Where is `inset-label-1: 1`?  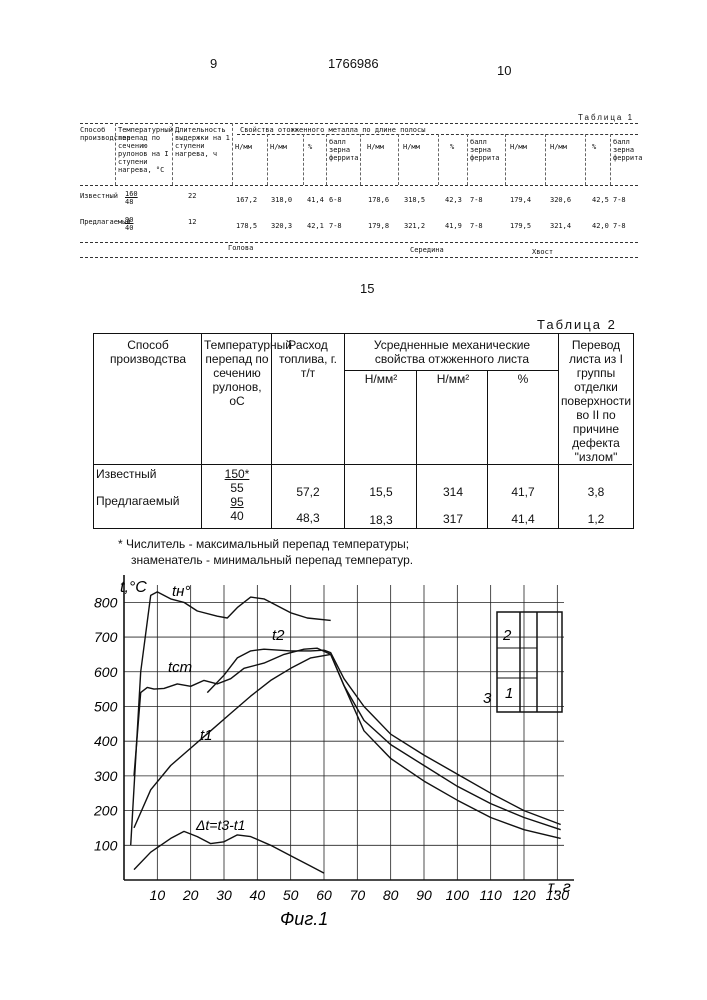 inset-label-1: 1 is located at coordinates (509, 693).